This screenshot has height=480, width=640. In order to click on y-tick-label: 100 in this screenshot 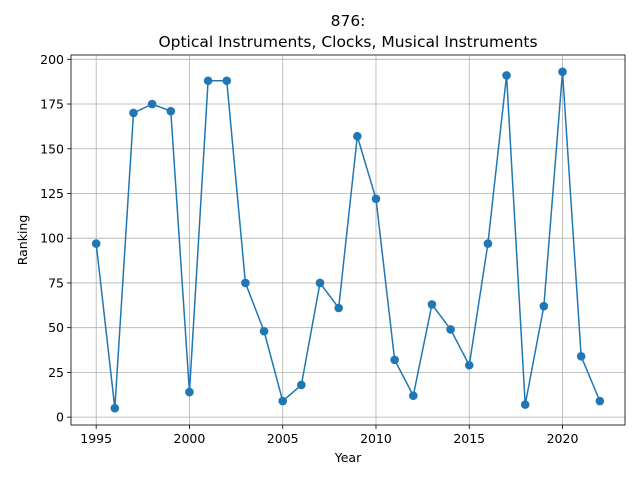, I will do `click(52, 238)`.